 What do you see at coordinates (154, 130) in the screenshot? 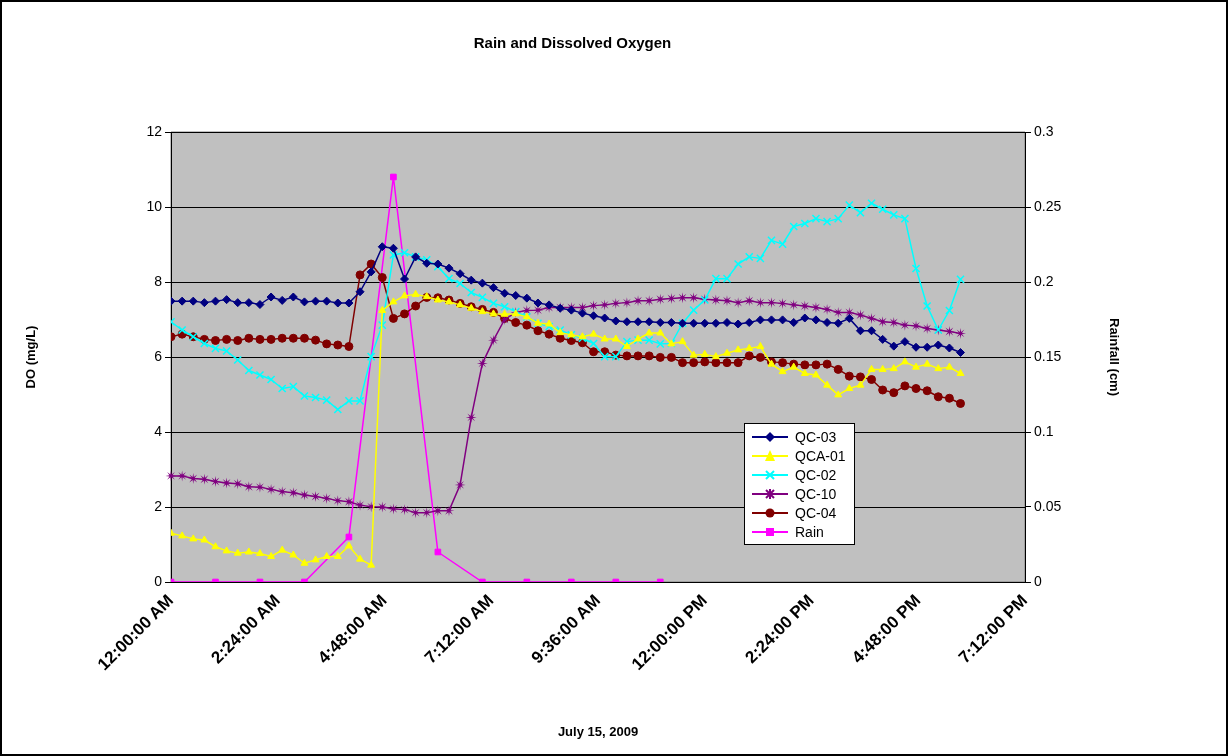
I see `y-tick-label: 12` at bounding box center [154, 130].